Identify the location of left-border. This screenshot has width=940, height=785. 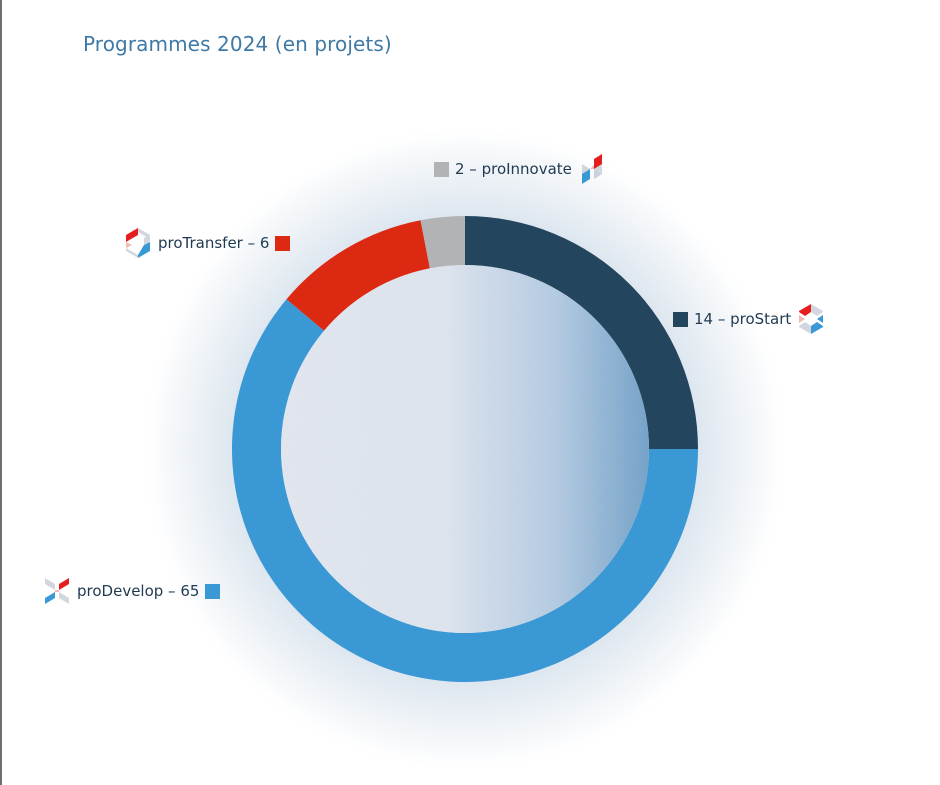
(1, 392).